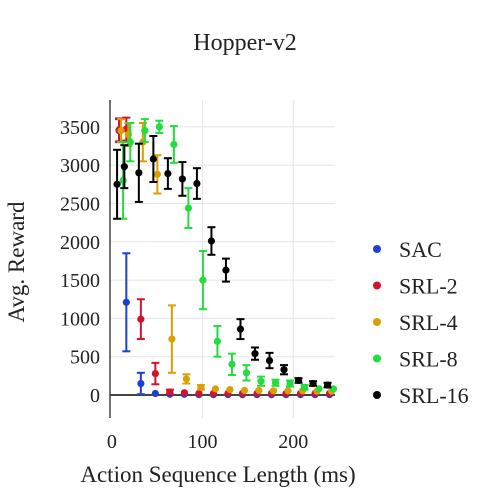  Describe the element at coordinates (80, 281) in the screenshot. I see `y-tick-label: 1500` at that location.